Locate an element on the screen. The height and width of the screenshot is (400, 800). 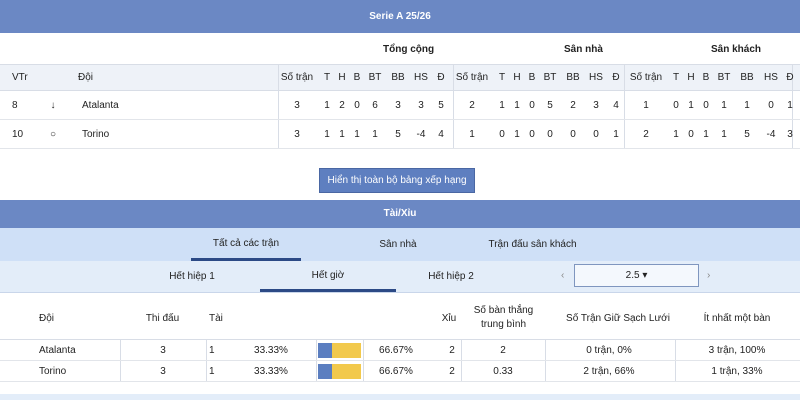
home-ga: 0 is located at coordinates (573, 134).